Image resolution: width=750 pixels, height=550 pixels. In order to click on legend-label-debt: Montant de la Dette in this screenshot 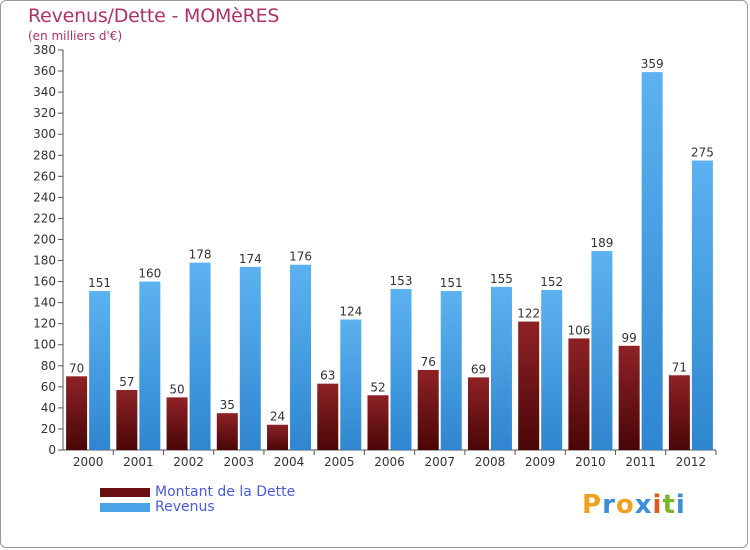, I will do `click(225, 492)`.